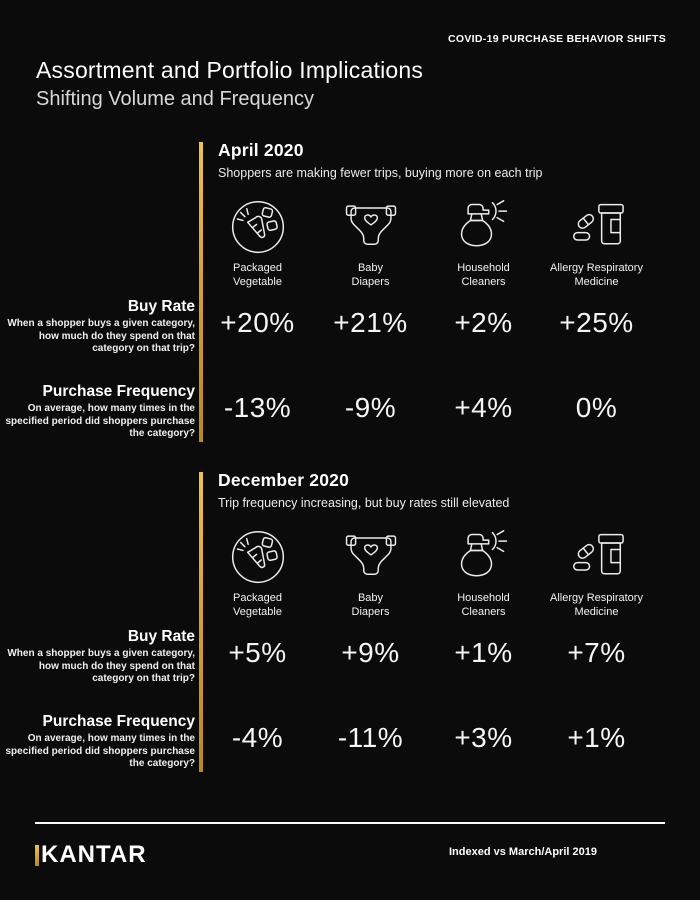 The width and height of the screenshot is (700, 900). Describe the element at coordinates (370, 407) in the screenshot. I see `metric-value: -9%` at that location.